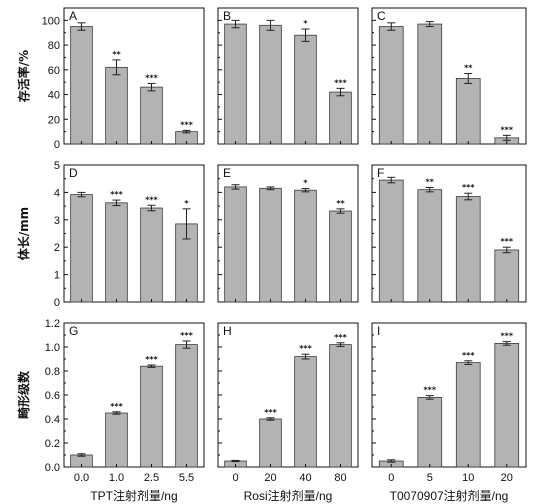  What do you see at coordinates (116, 478) in the screenshot?
I see `x-tick-label-g: 1.0` at bounding box center [116, 478].